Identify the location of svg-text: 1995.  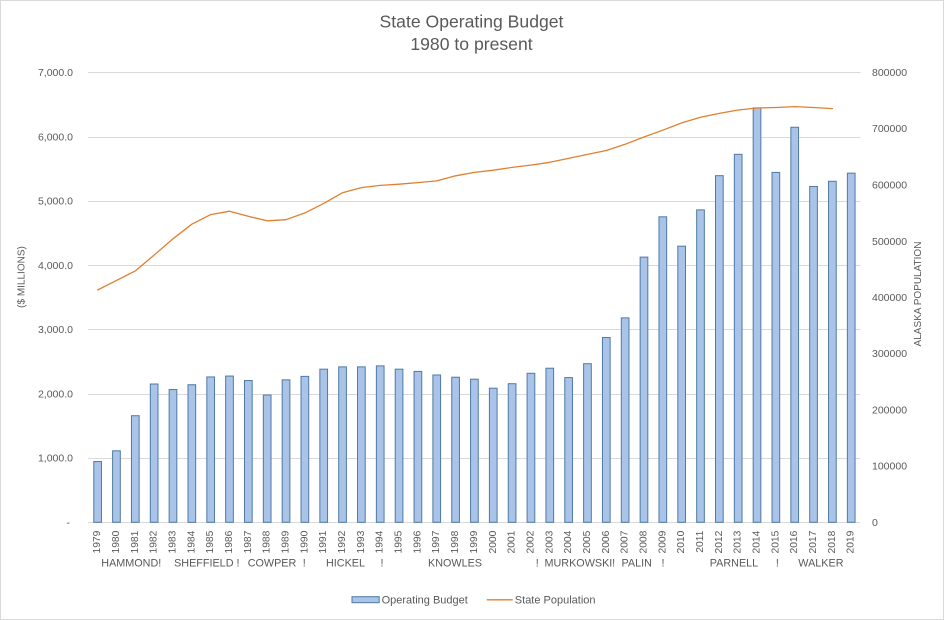
(399, 541).